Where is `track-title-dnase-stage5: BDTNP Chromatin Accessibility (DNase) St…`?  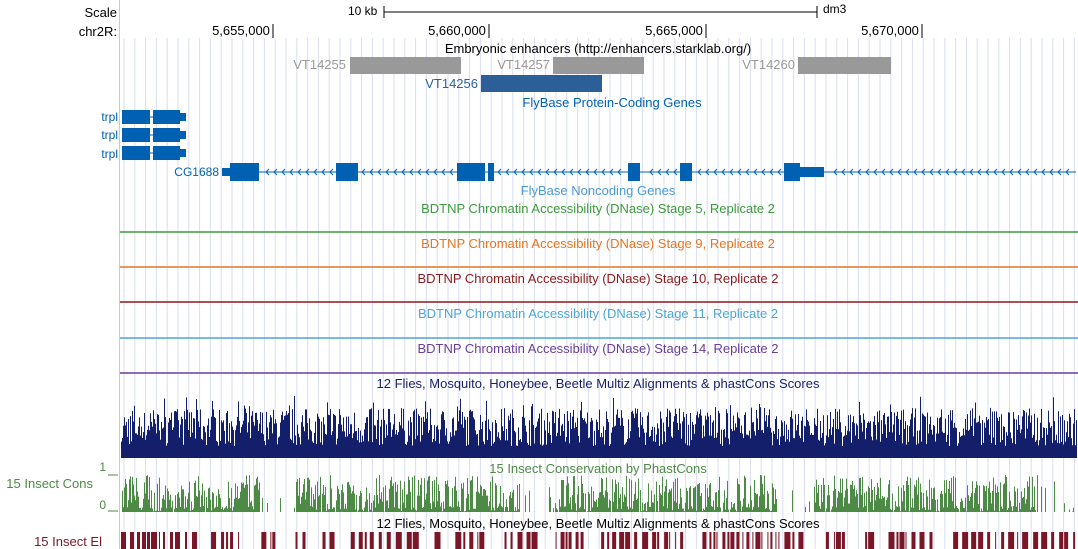 track-title-dnase-stage5: BDTNP Chromatin Accessibility (DNase) St… is located at coordinates (598, 208).